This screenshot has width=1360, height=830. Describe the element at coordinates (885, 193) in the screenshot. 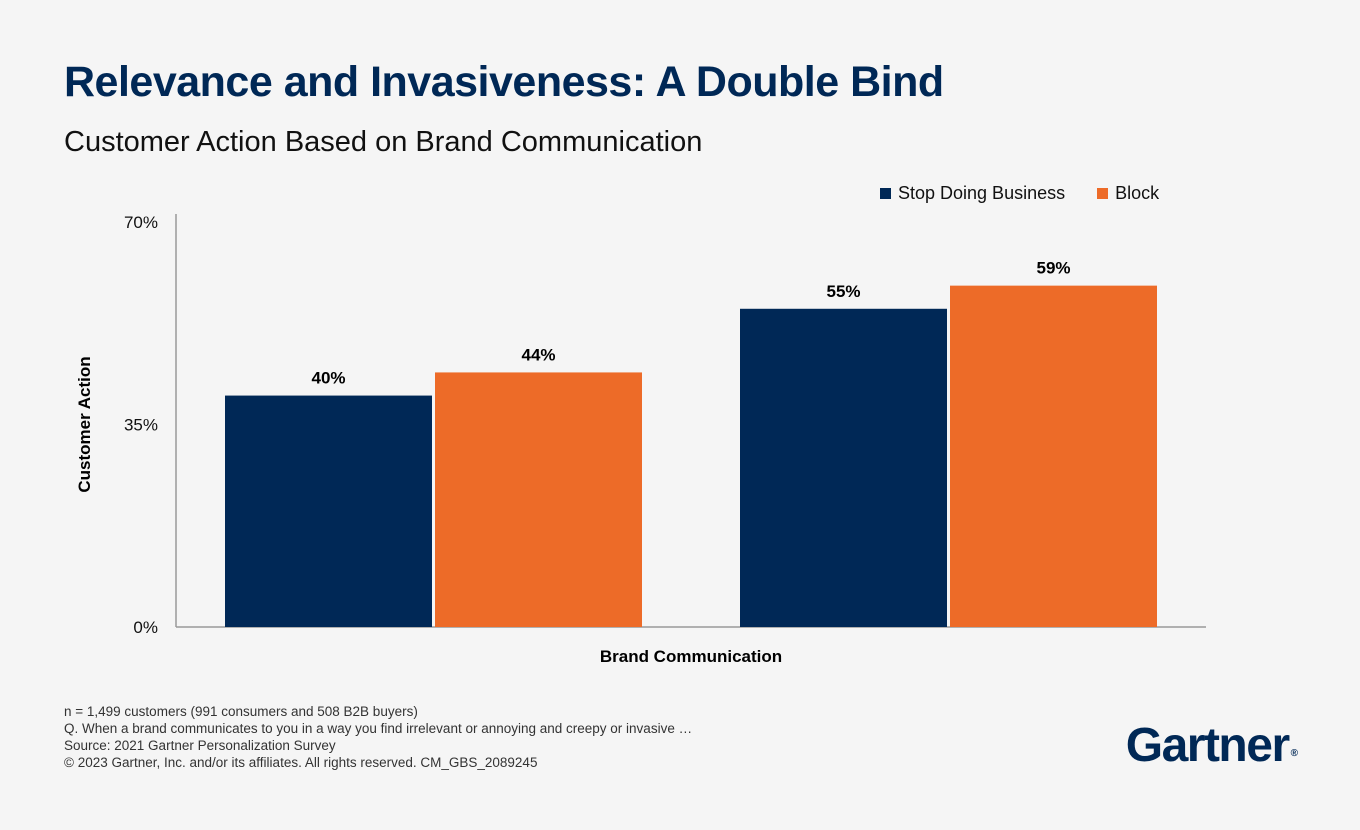

I see `legend-swatch-stop-doing-business` at that location.